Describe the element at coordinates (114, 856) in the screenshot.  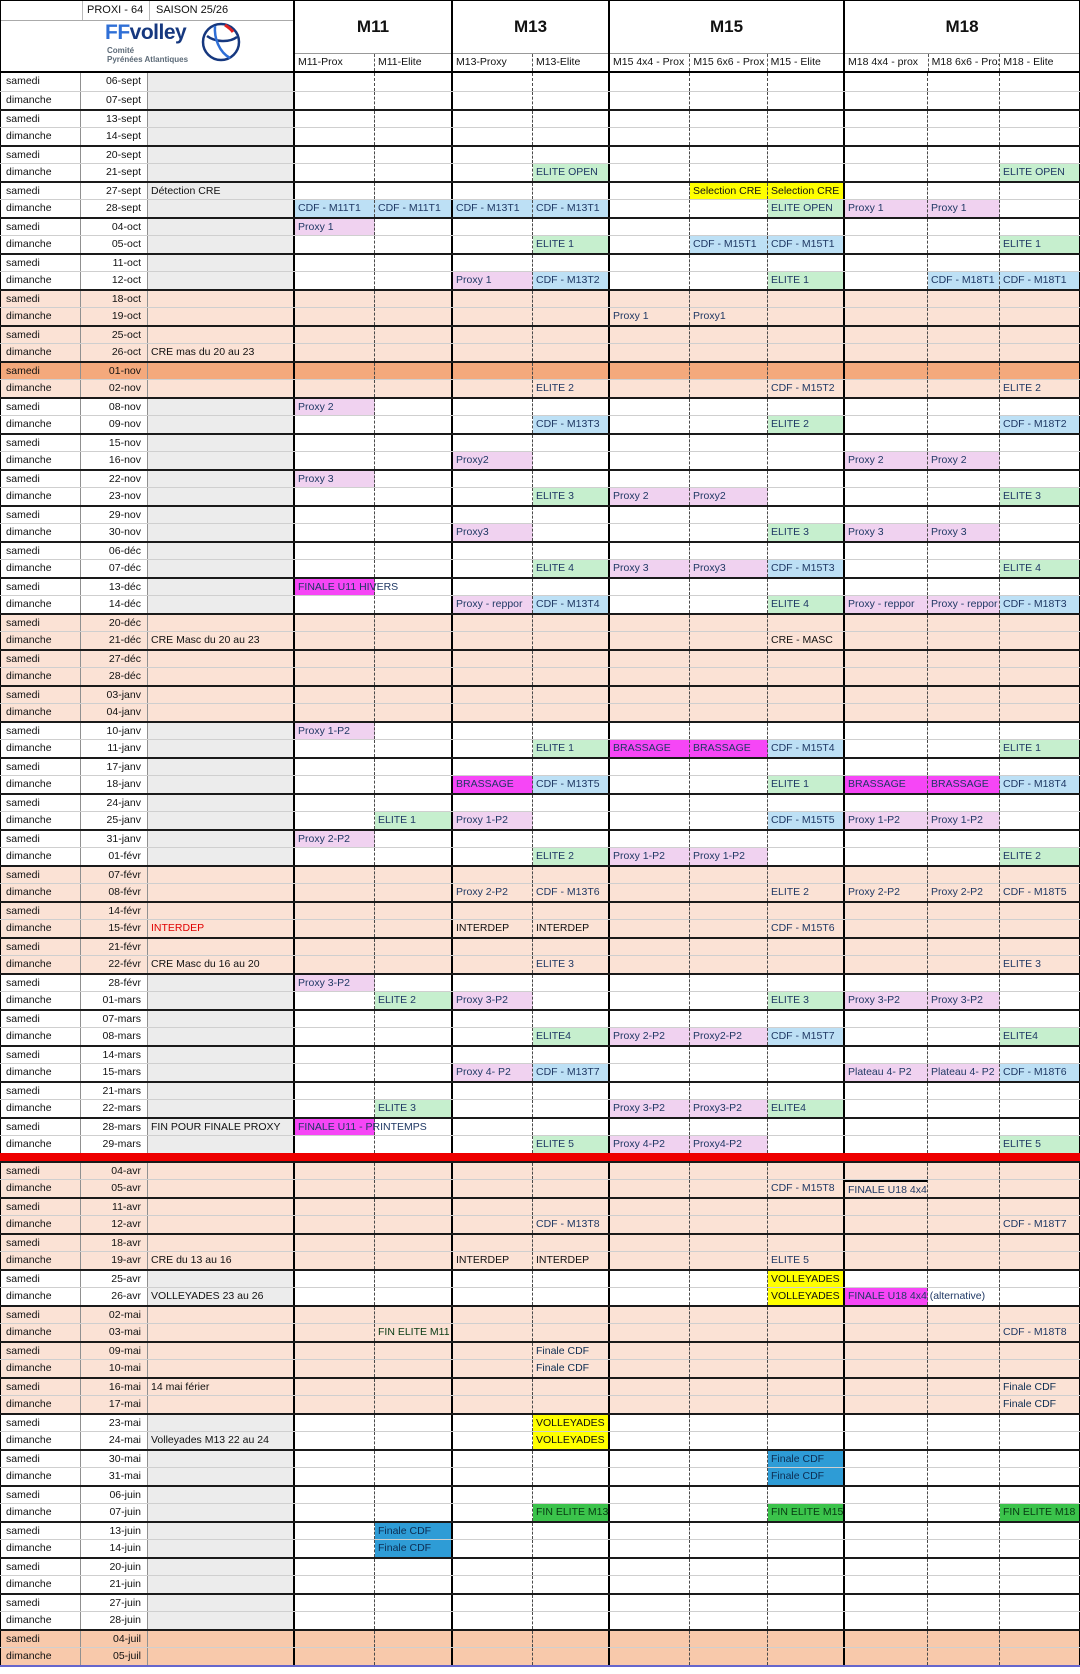
I see `date-cell: 01-févr` at that location.